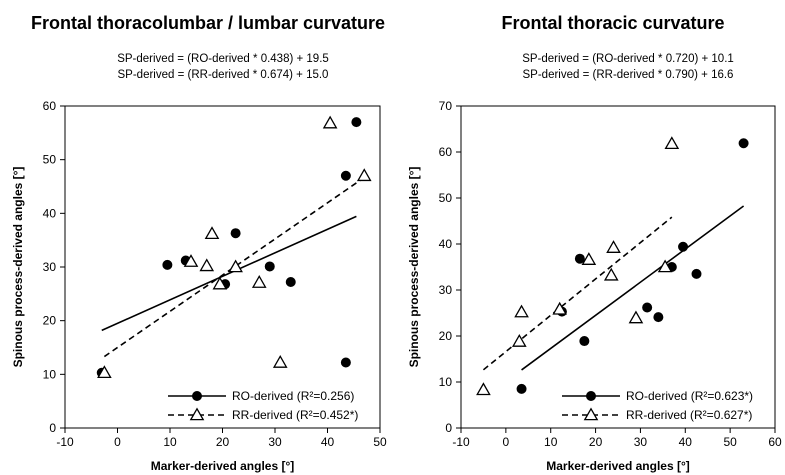 The image size is (785, 475). I want to click on regression-equation: SP-derived = (RO-derived * 0.438) + 19.5, so click(223, 59).